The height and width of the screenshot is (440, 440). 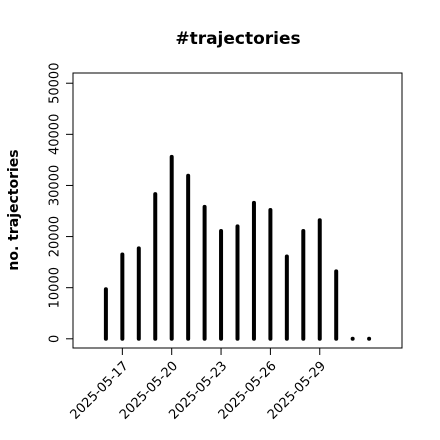 I want to click on y-tick-label: 20000, so click(x=55, y=236).